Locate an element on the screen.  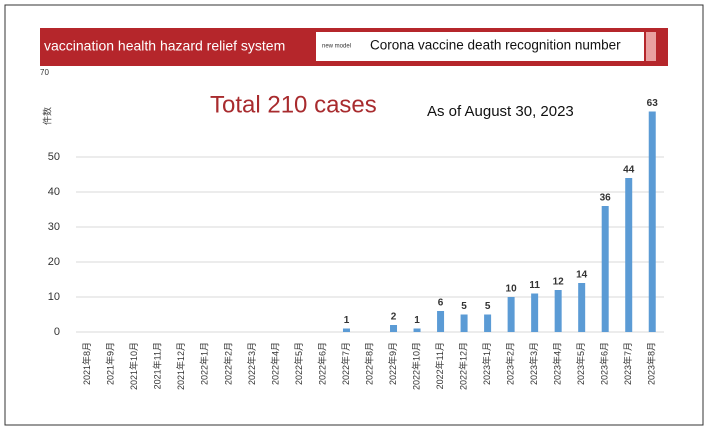
data-label: 14 is located at coordinates (582, 275).